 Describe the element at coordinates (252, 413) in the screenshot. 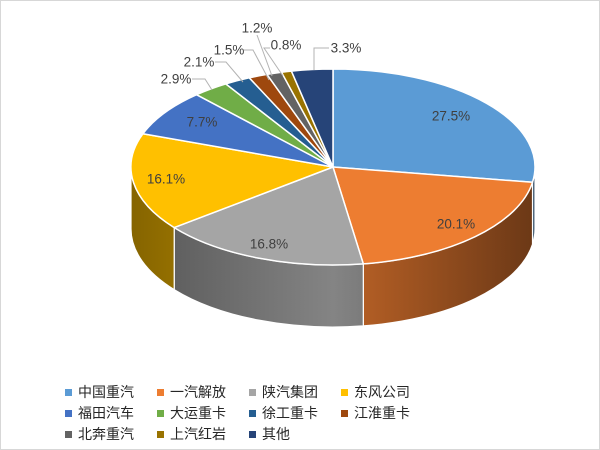

I see `legend-swatch-徐工重卡` at that location.